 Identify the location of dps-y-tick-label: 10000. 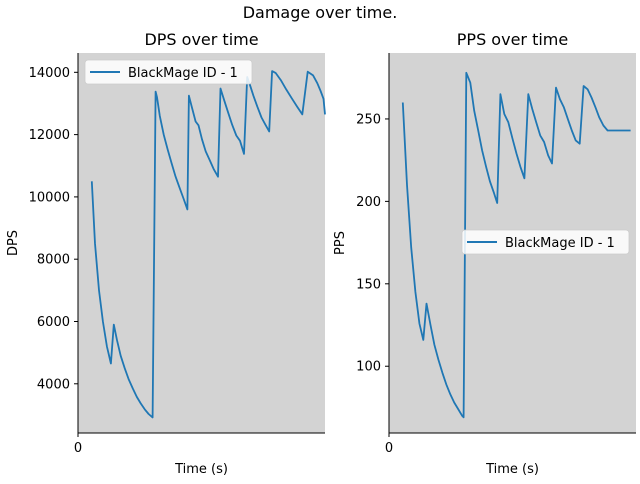
(49, 197).